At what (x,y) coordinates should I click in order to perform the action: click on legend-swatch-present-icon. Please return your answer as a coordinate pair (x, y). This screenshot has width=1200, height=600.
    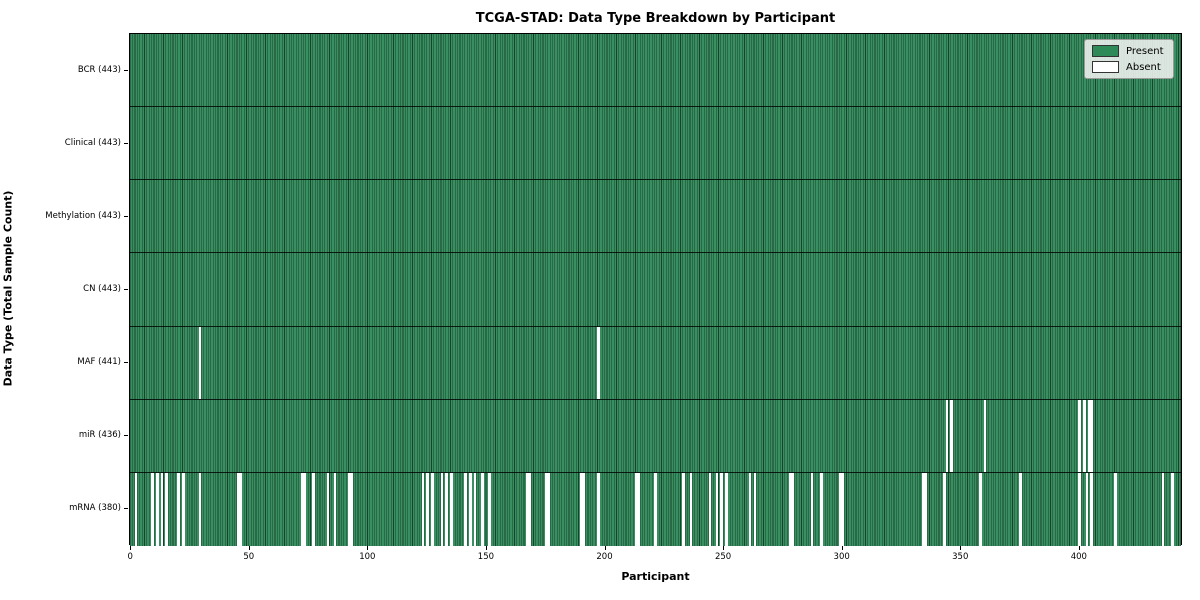
    Looking at the image, I should click on (1105, 51).